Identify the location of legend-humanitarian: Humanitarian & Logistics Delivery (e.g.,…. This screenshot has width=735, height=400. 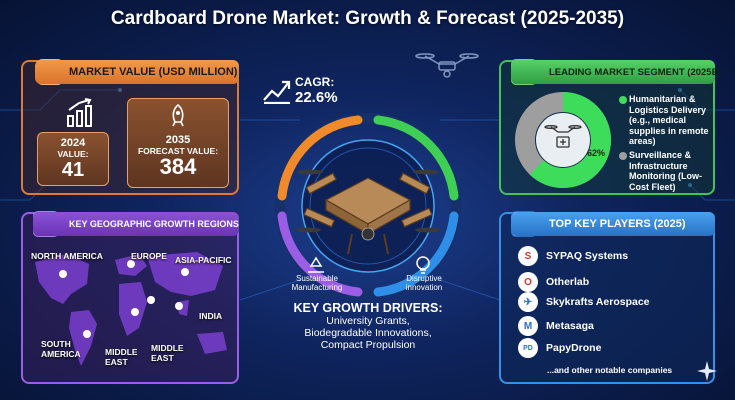
(669, 120).